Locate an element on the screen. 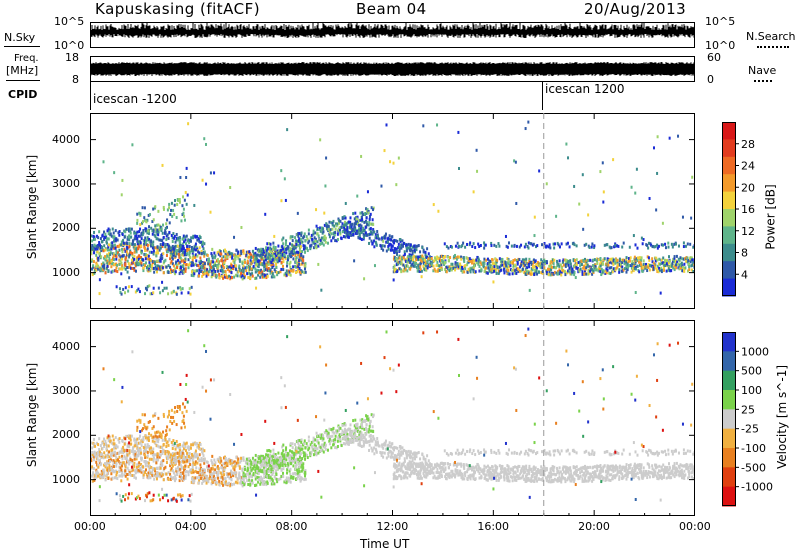 This screenshot has width=800, height=554. freq-label: Freq. is located at coordinates (26, 58).